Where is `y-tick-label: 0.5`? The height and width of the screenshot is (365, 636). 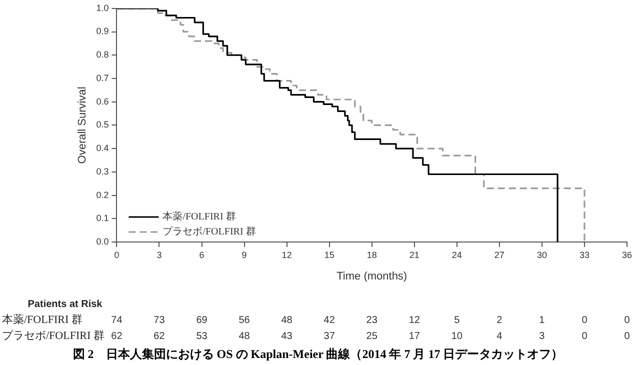 y-tick-label: 0.5 is located at coordinates (102, 125).